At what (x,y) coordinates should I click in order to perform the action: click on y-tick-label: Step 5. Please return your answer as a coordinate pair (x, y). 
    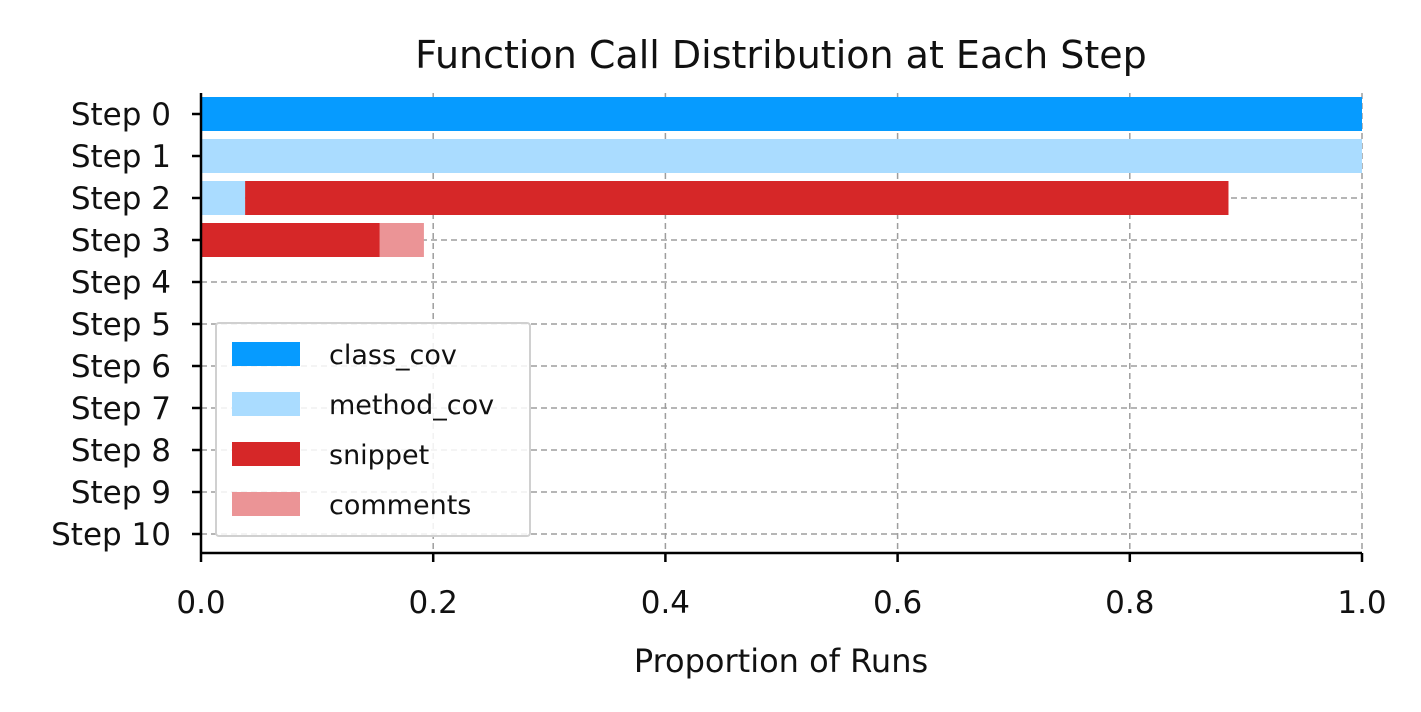
    Looking at the image, I should click on (121, 325).